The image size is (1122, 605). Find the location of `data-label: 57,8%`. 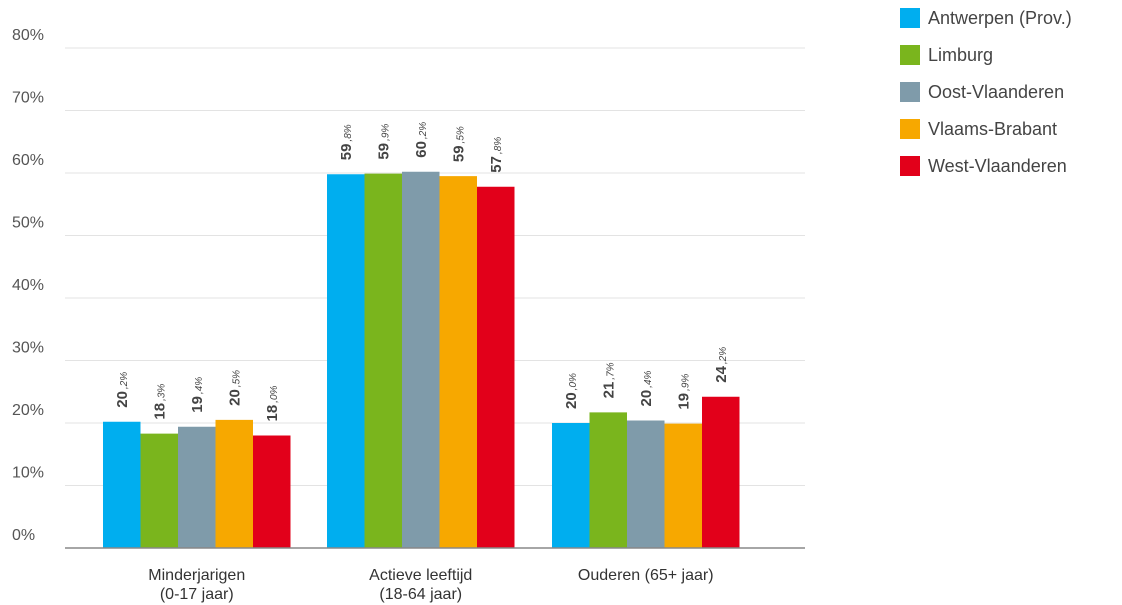

data-label: 57,8% is located at coordinates (496, 155).